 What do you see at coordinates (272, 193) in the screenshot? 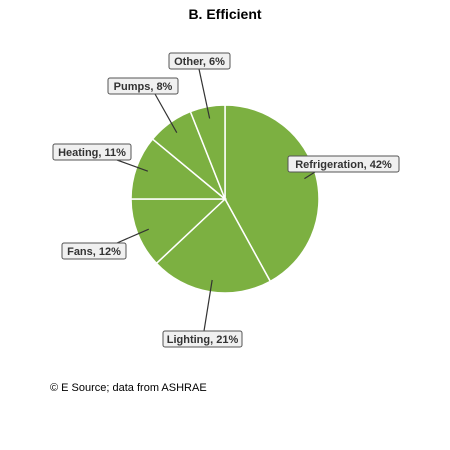
I see `pie-slice-refrigeration` at bounding box center [272, 193].